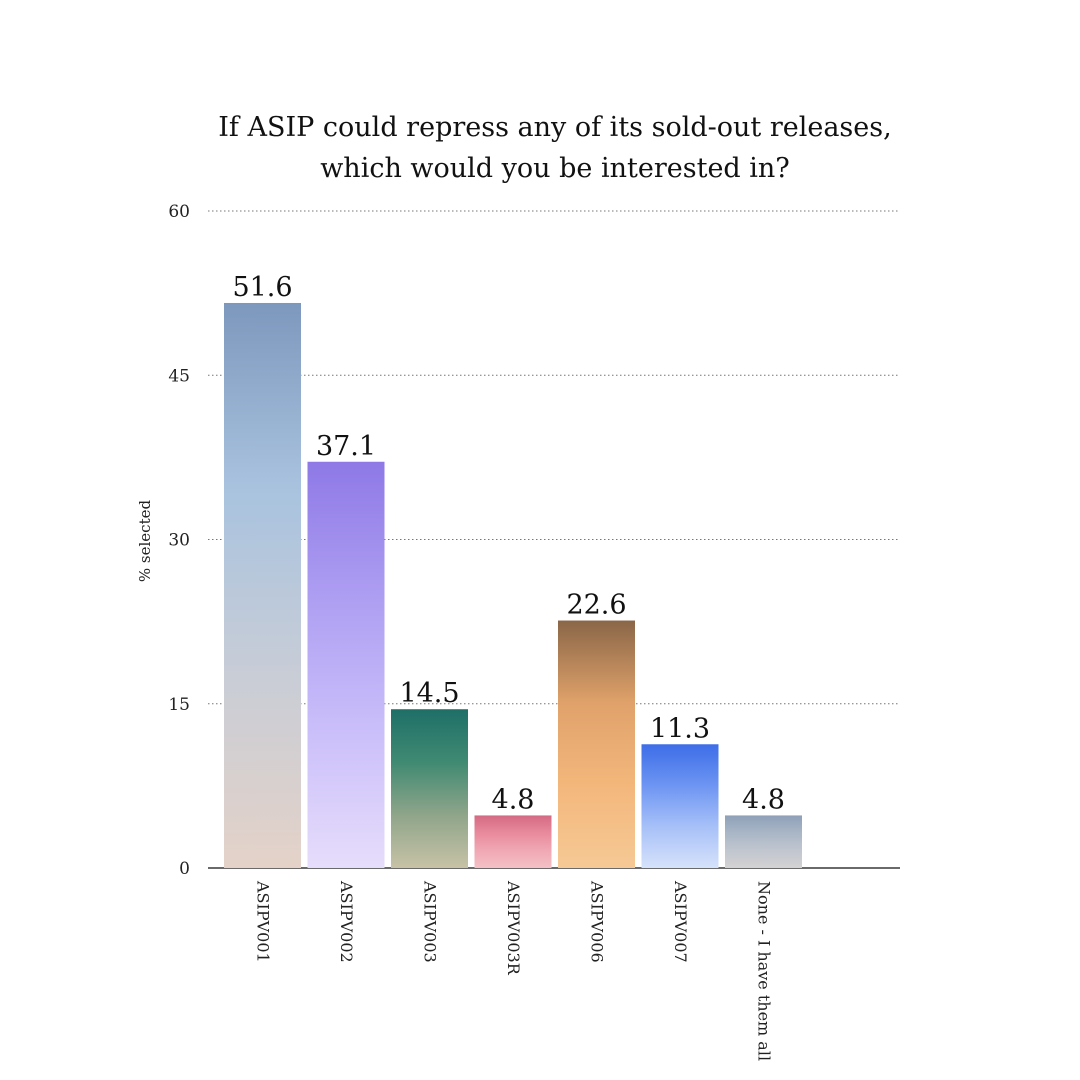  What do you see at coordinates (764, 971) in the screenshot?
I see `x-tick-label: None - I have them all` at bounding box center [764, 971].